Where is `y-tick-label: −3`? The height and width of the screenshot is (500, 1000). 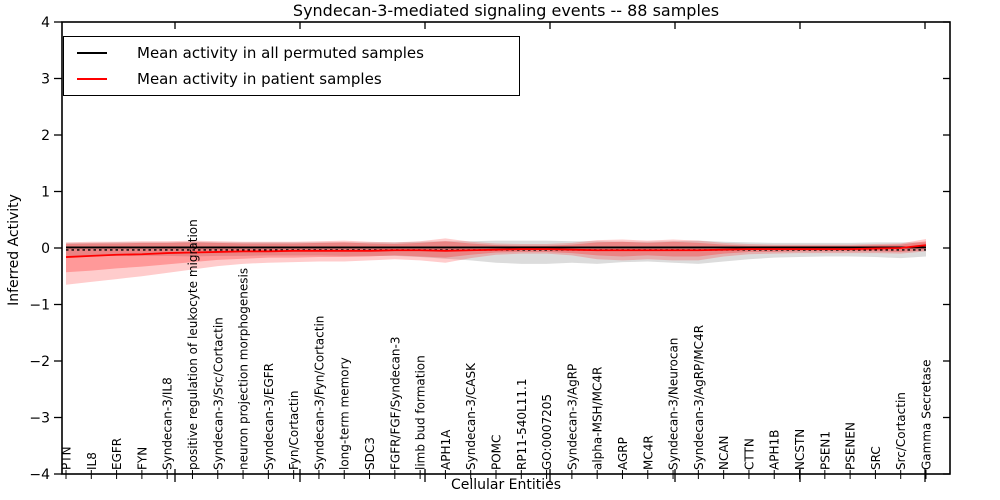
y-tick-label: −3 is located at coordinates (39, 419).